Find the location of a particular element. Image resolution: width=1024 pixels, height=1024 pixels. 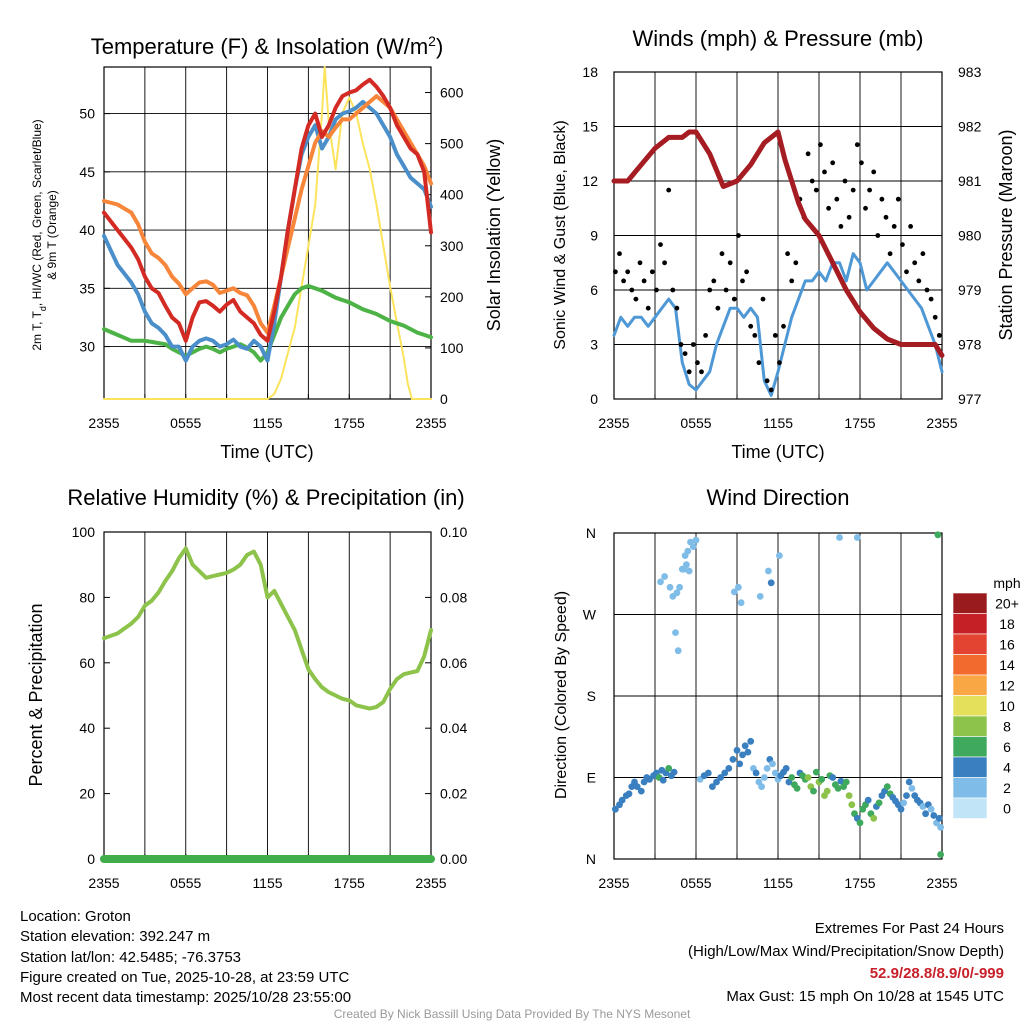

dir-legend-label: 12 is located at coordinates (1007, 686).